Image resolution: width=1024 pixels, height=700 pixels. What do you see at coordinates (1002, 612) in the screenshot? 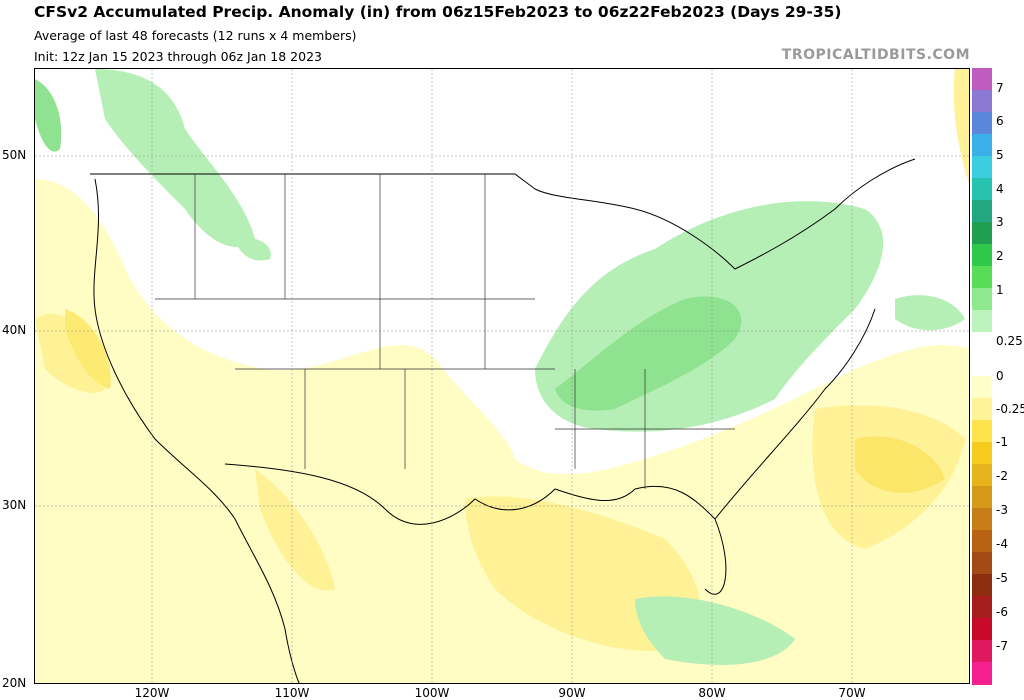
I see `colorbar-label: -6` at bounding box center [1002, 612].